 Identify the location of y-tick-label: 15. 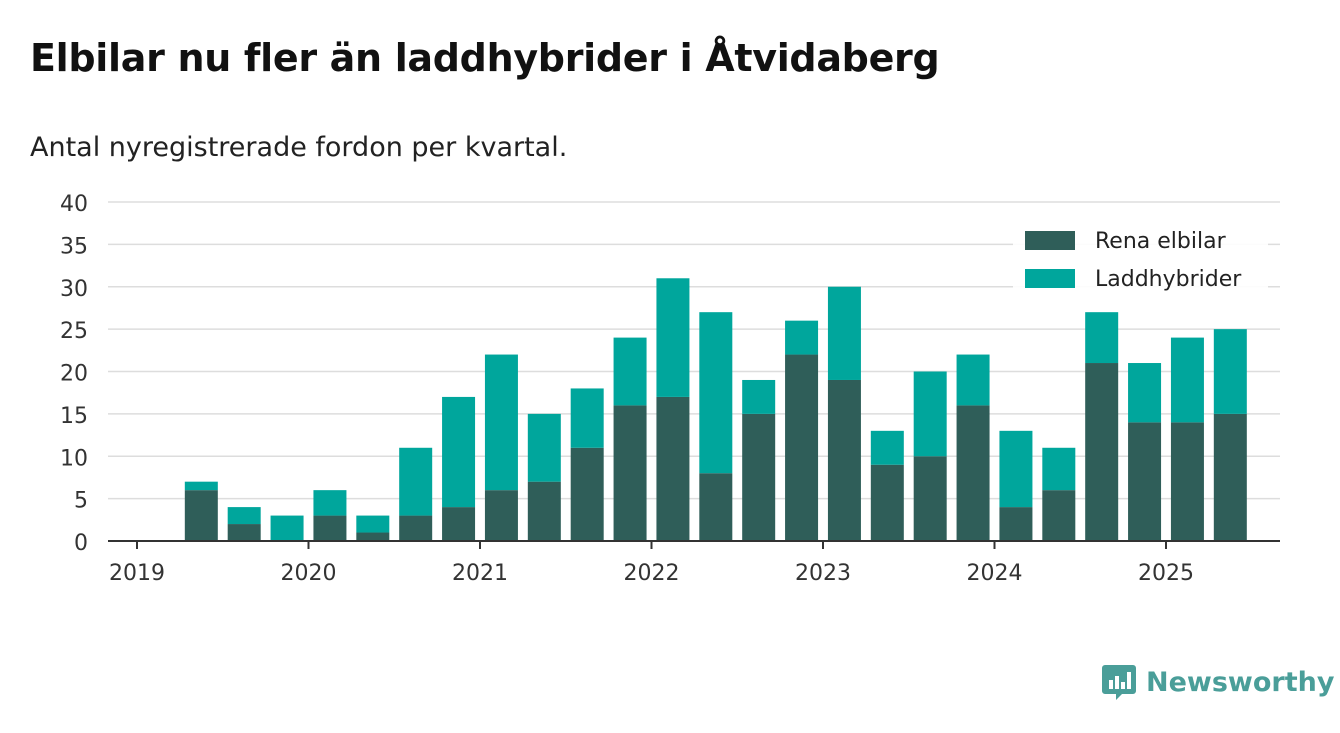
(74, 416).